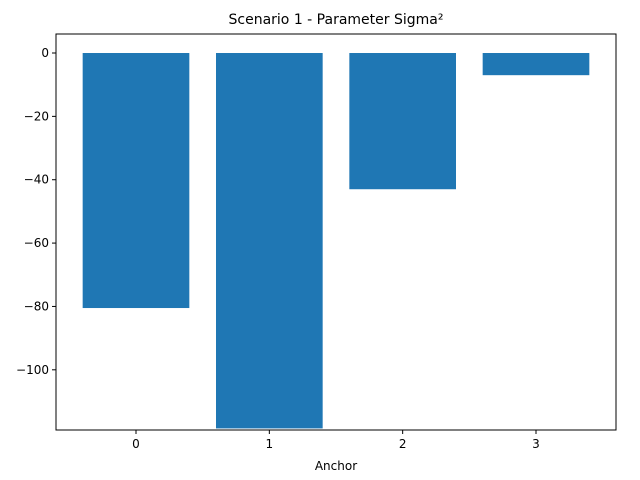 This screenshot has width=640, height=480. I want to click on x-tick-label: 3, so click(536, 444).